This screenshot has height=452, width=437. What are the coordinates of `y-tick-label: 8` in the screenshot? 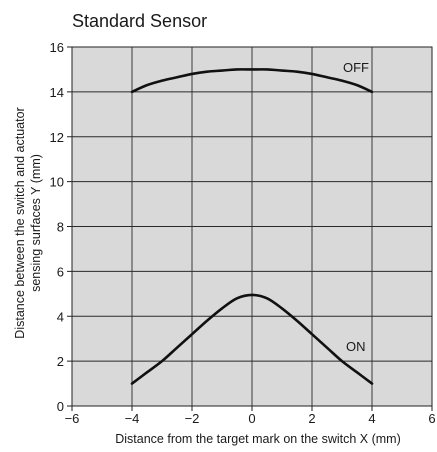 It's located at (60, 227).